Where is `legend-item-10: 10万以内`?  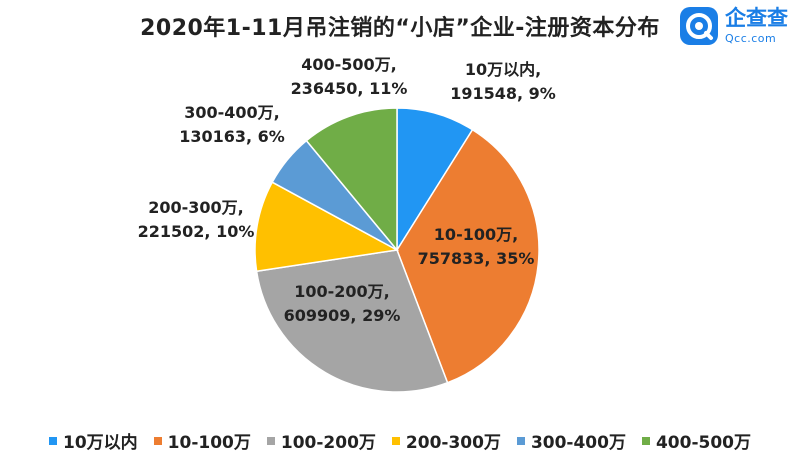
legend-item-10: 10万以内 is located at coordinates (93, 440).